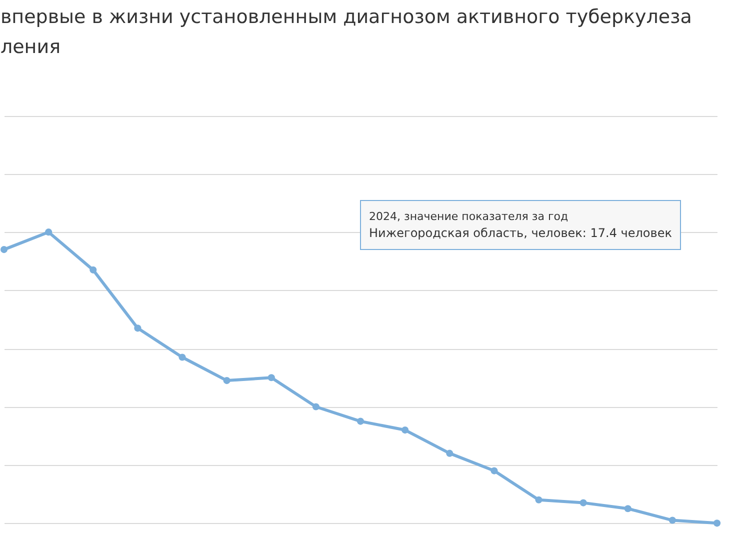  I want to click on text: 2024, значение показателя за год, so click(469, 216).